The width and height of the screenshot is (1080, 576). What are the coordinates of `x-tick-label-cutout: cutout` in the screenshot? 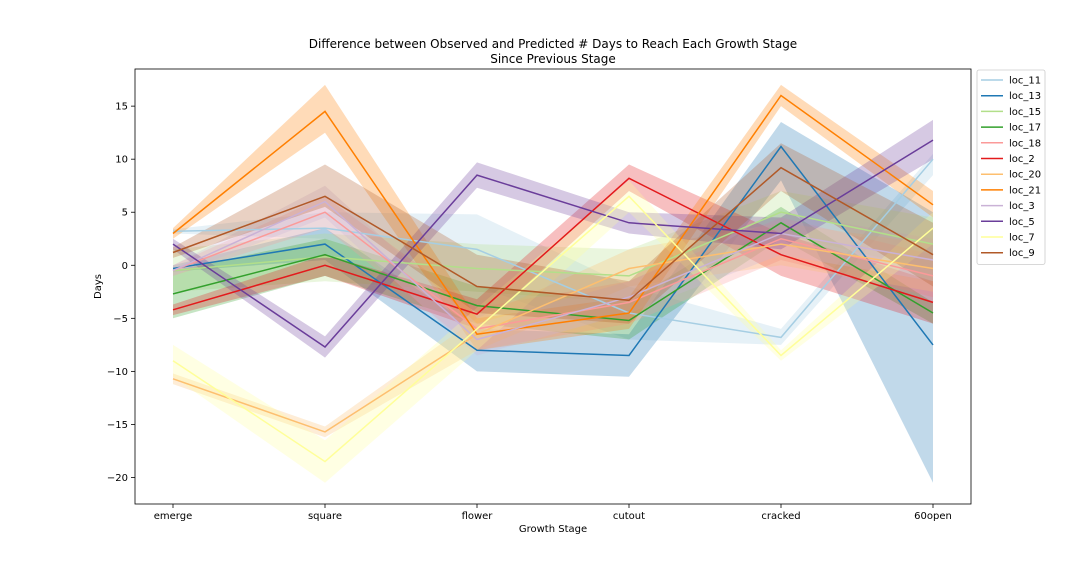 It's located at (629, 516).